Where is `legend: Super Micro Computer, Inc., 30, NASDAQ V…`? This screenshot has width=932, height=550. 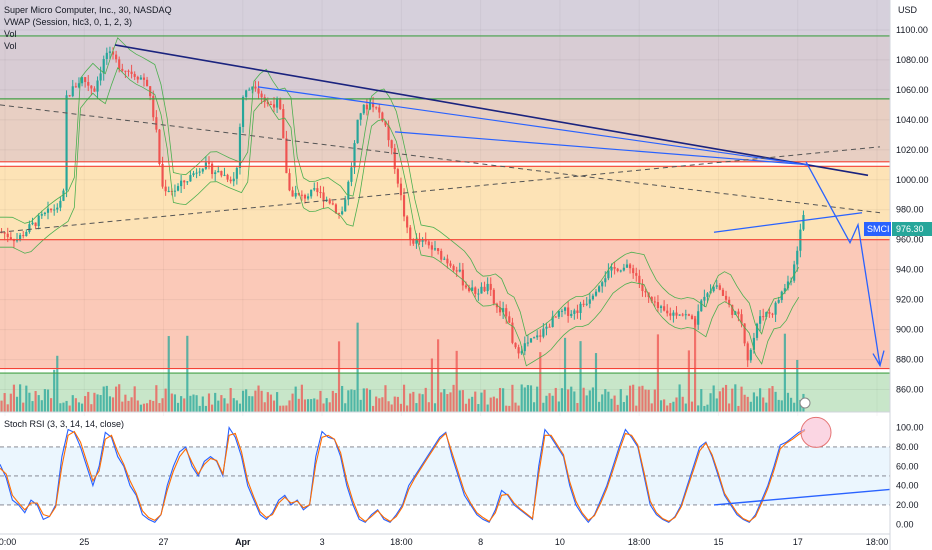 legend: Super Micro Computer, Inc., 30, NASDAQ V… is located at coordinates (88, 28).